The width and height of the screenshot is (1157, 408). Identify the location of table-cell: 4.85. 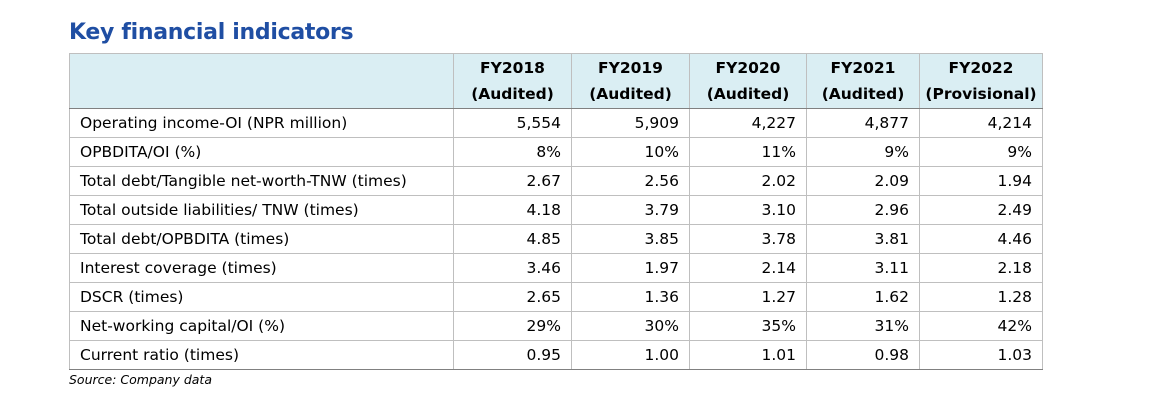
(512, 239).